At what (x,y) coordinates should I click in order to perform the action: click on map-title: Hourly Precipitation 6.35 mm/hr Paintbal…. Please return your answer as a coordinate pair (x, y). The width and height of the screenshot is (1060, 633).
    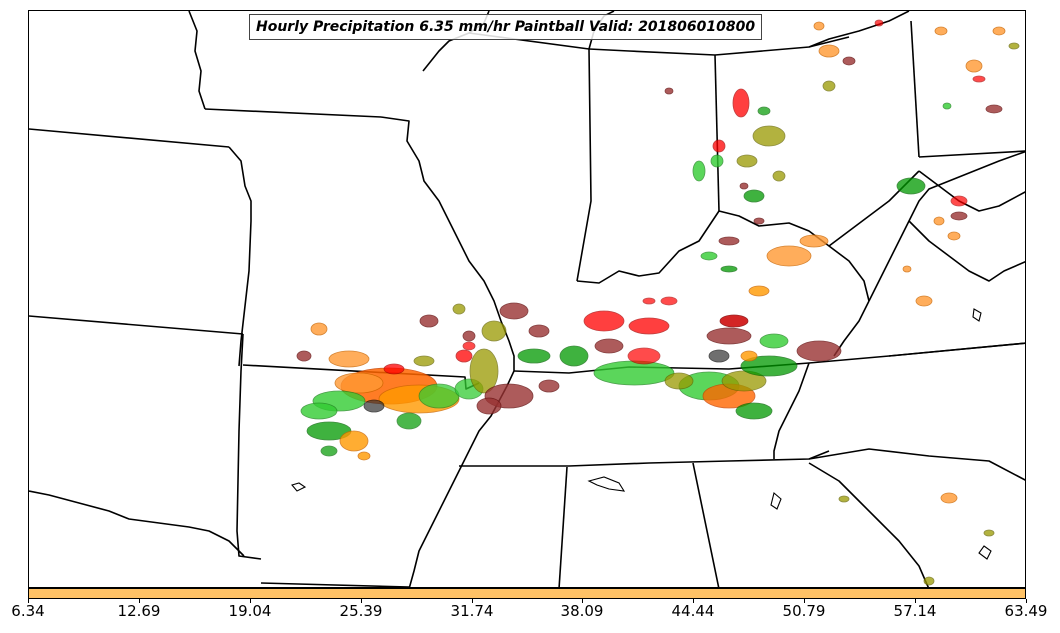
    Looking at the image, I should click on (506, 27).